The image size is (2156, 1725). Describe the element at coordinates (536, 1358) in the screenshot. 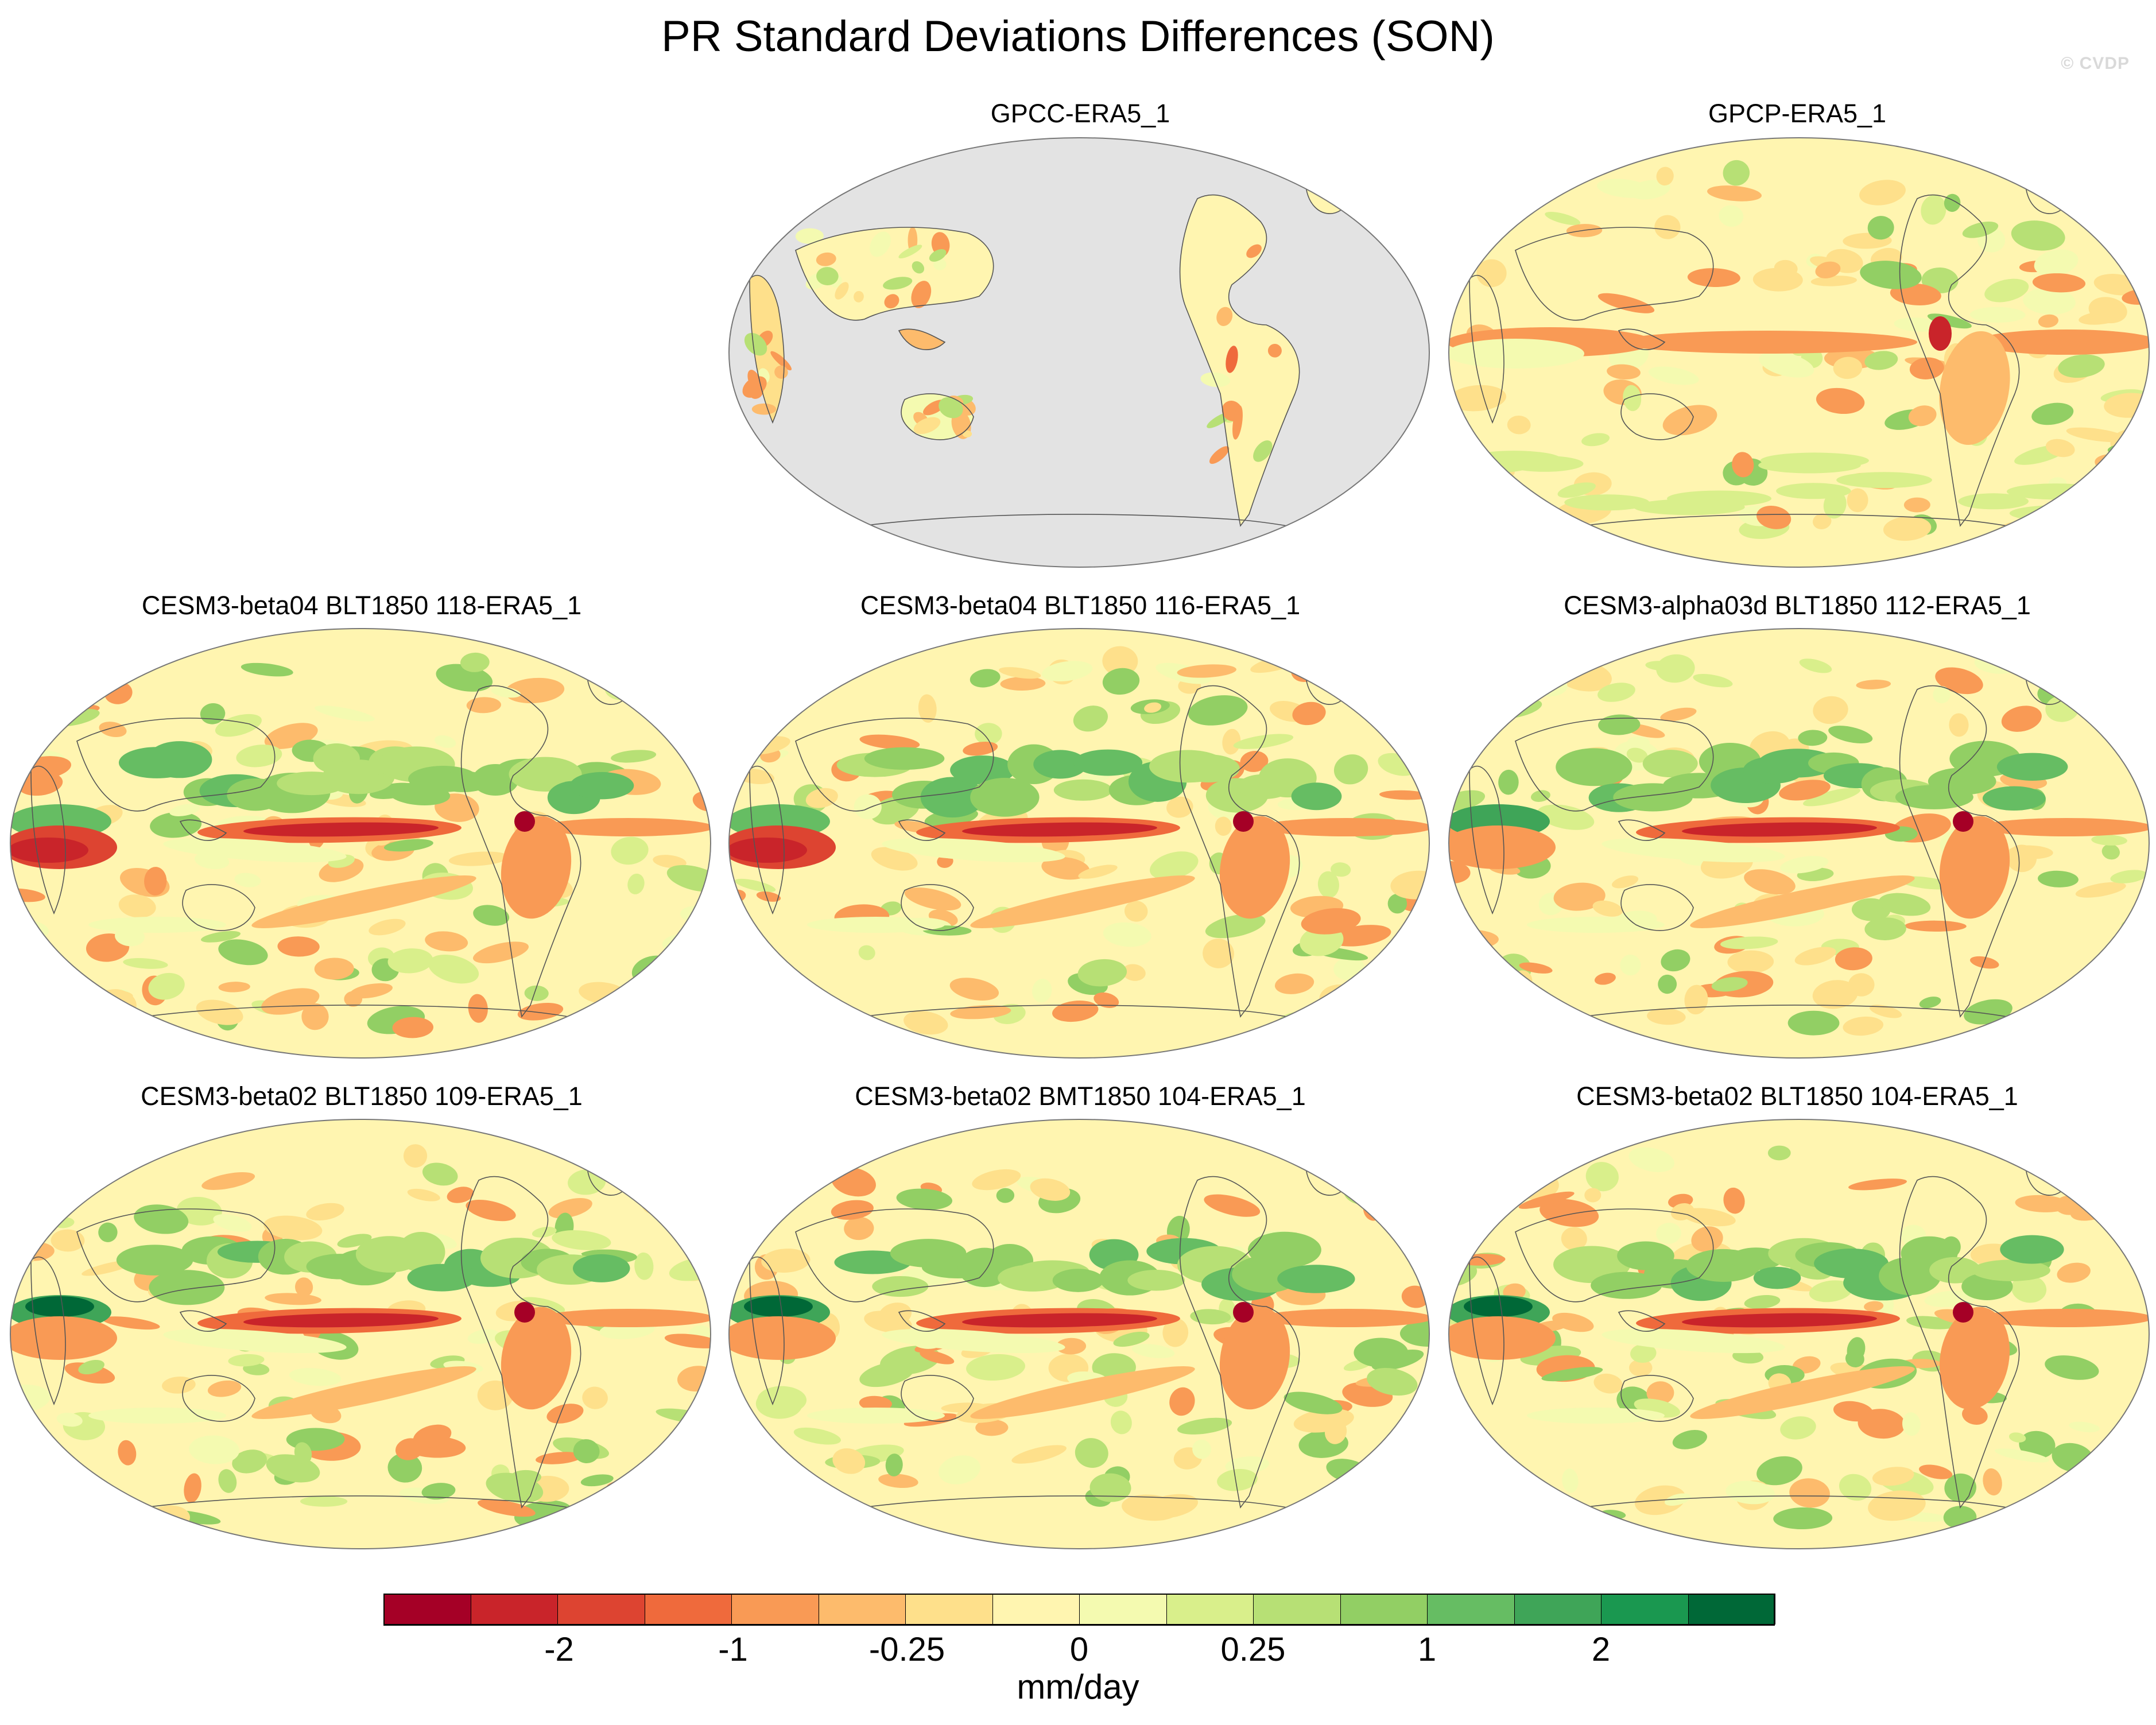

I see `south-america-anomaly` at that location.